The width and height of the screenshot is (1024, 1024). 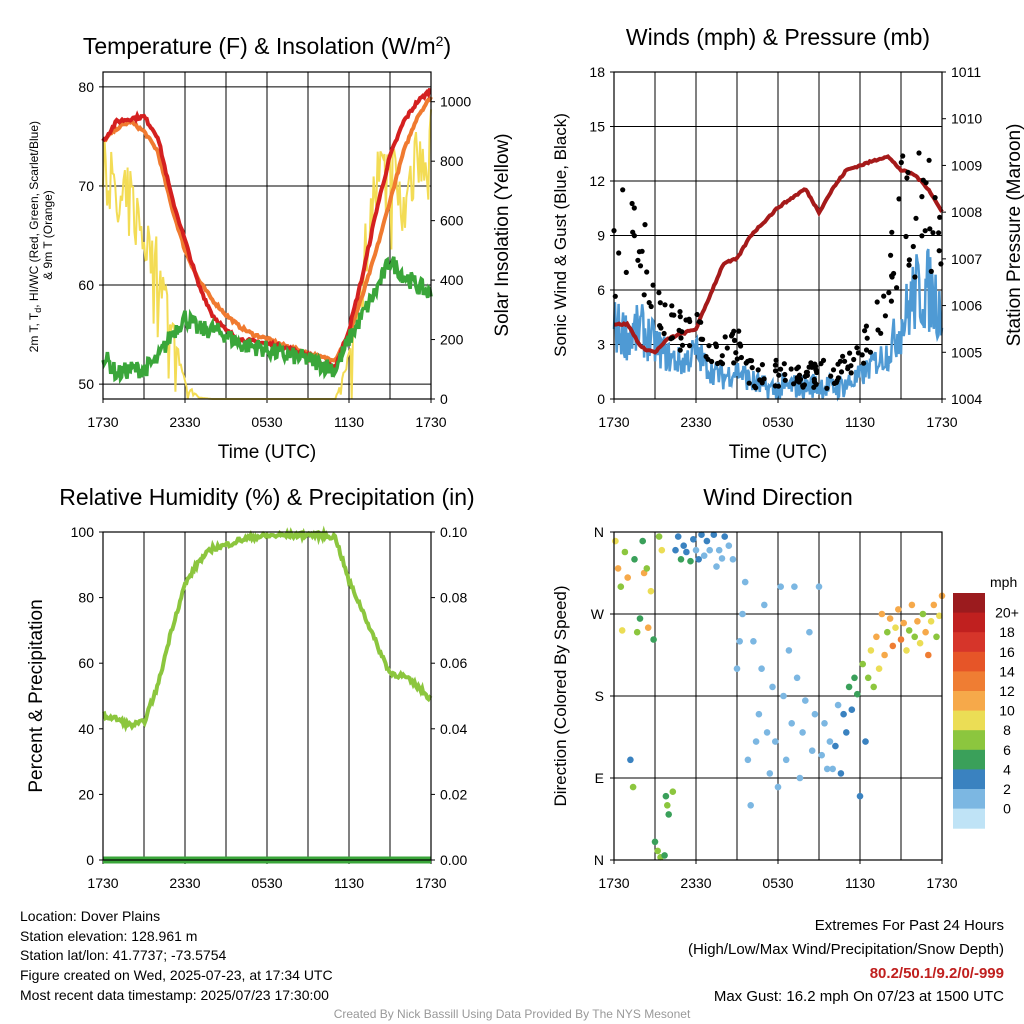 What do you see at coordinates (267, 229) in the screenshot?
I see `temp-9m-line` at bounding box center [267, 229].